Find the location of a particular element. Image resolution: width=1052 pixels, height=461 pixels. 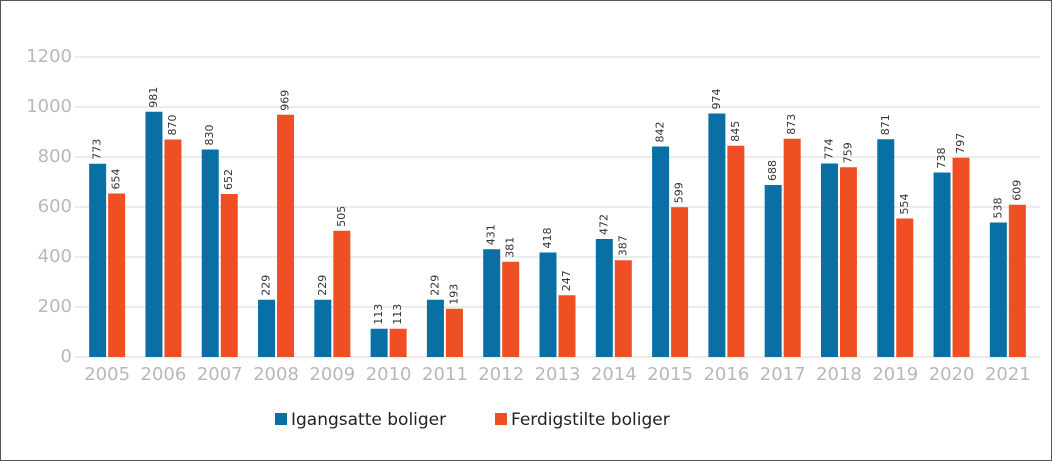

x-tick-label: 2009 is located at coordinates (332, 374).